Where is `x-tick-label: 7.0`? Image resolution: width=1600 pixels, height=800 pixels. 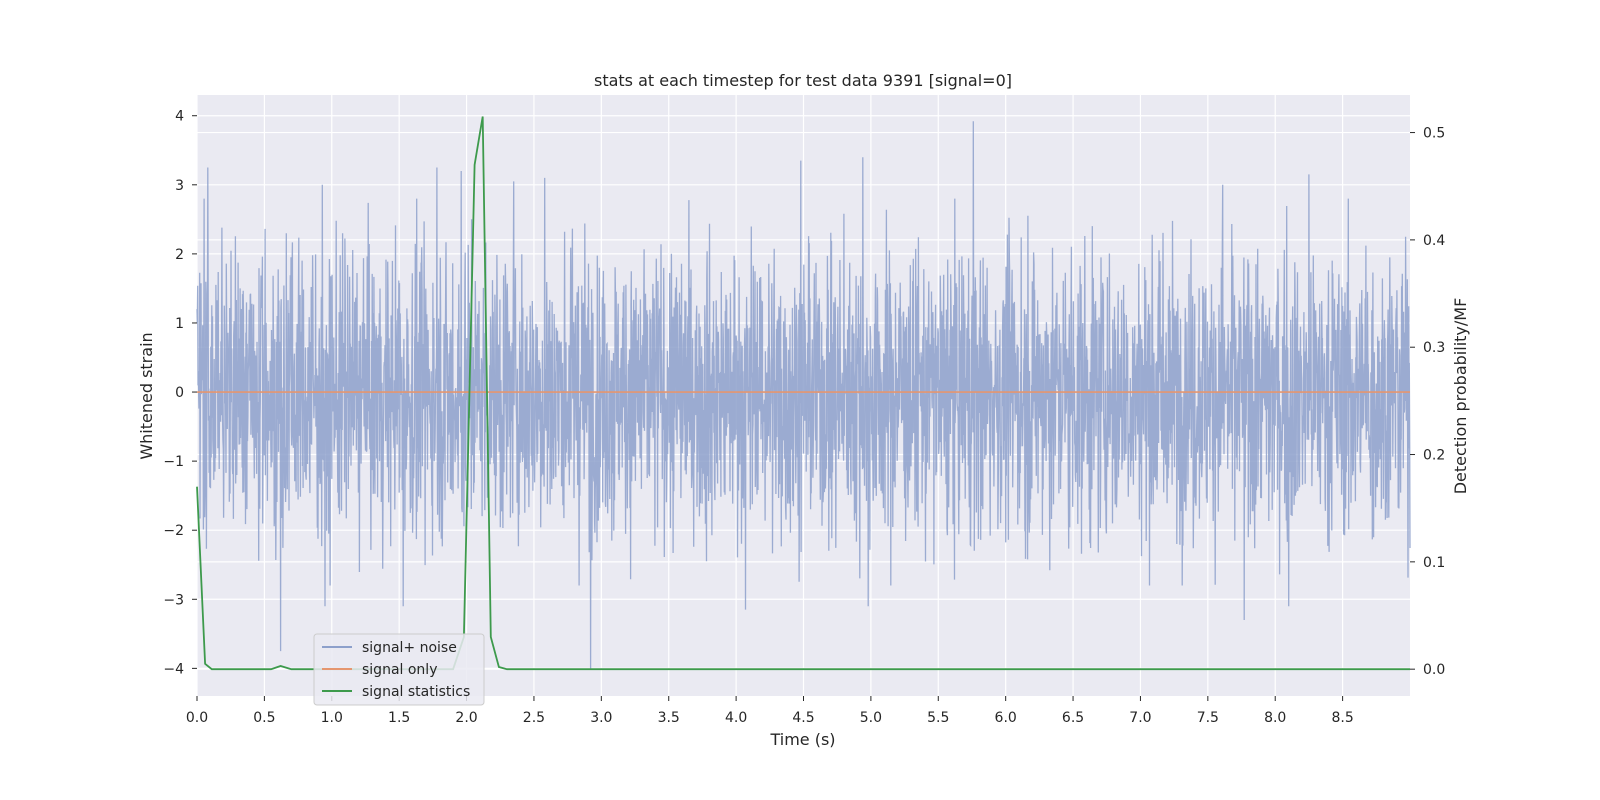 x-tick-label: 7.0 is located at coordinates (1140, 718).